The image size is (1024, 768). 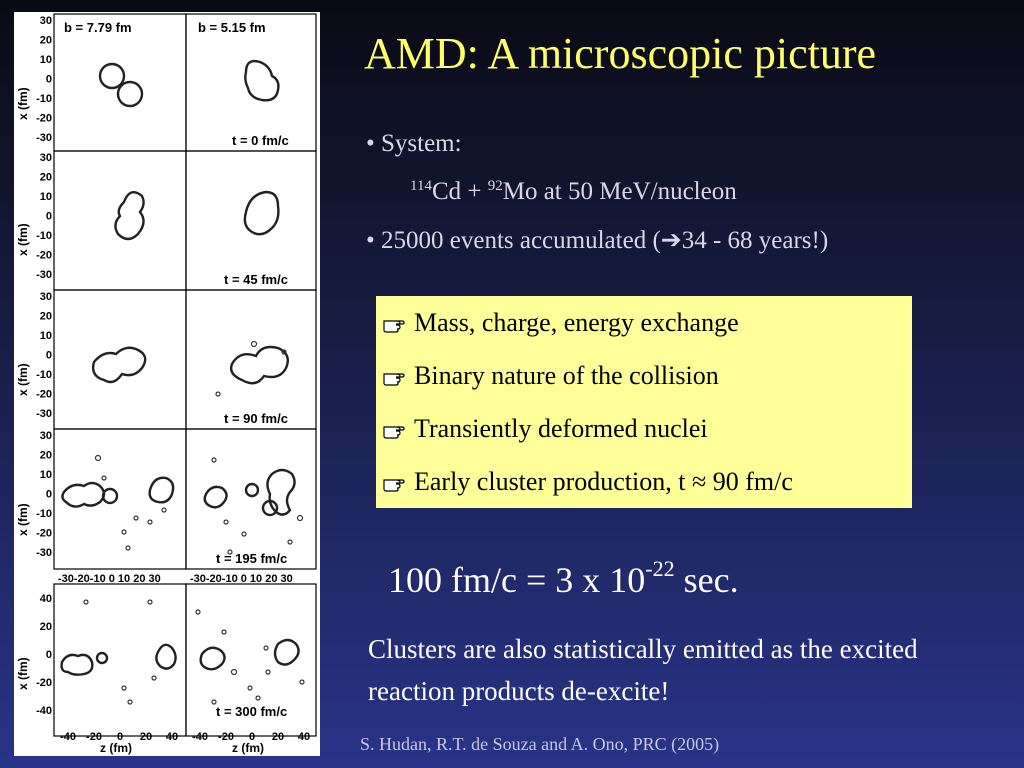 What do you see at coordinates (166, 656) in the screenshot?
I see `contour-r5-left-c` at bounding box center [166, 656].